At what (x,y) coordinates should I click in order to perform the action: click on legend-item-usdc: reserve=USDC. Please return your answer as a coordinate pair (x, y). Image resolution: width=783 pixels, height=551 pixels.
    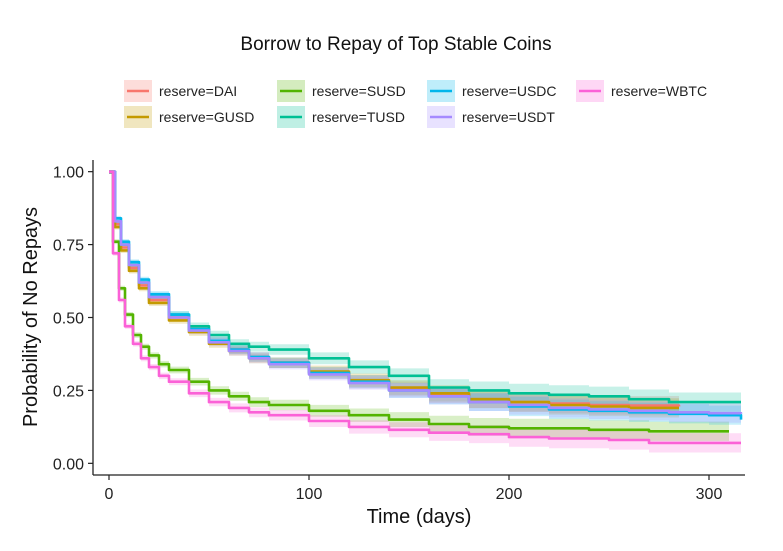
    Looking at the image, I should click on (492, 91).